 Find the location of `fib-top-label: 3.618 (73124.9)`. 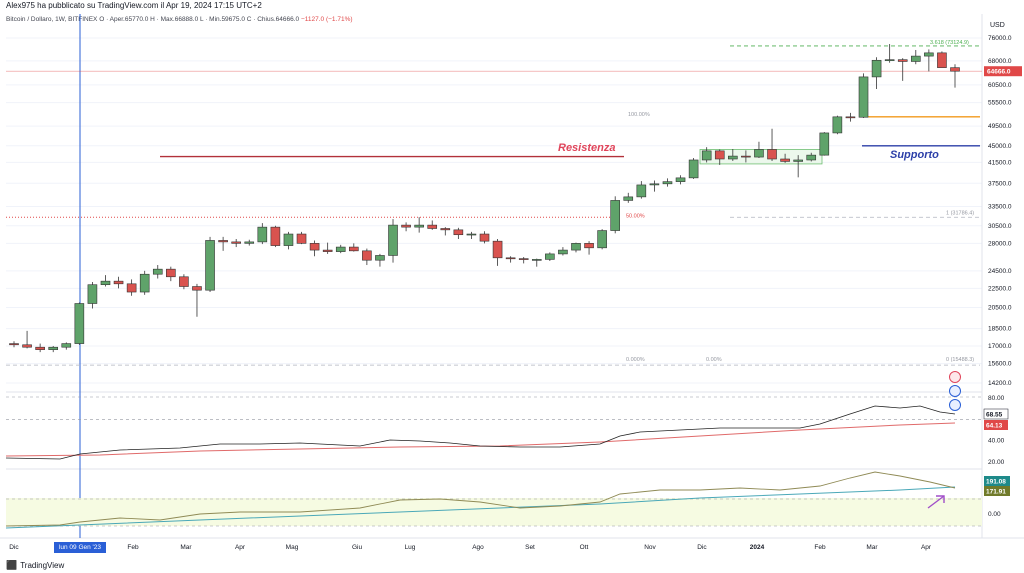

fib-top-label: 3.618 (73124.9) is located at coordinates (949, 43).